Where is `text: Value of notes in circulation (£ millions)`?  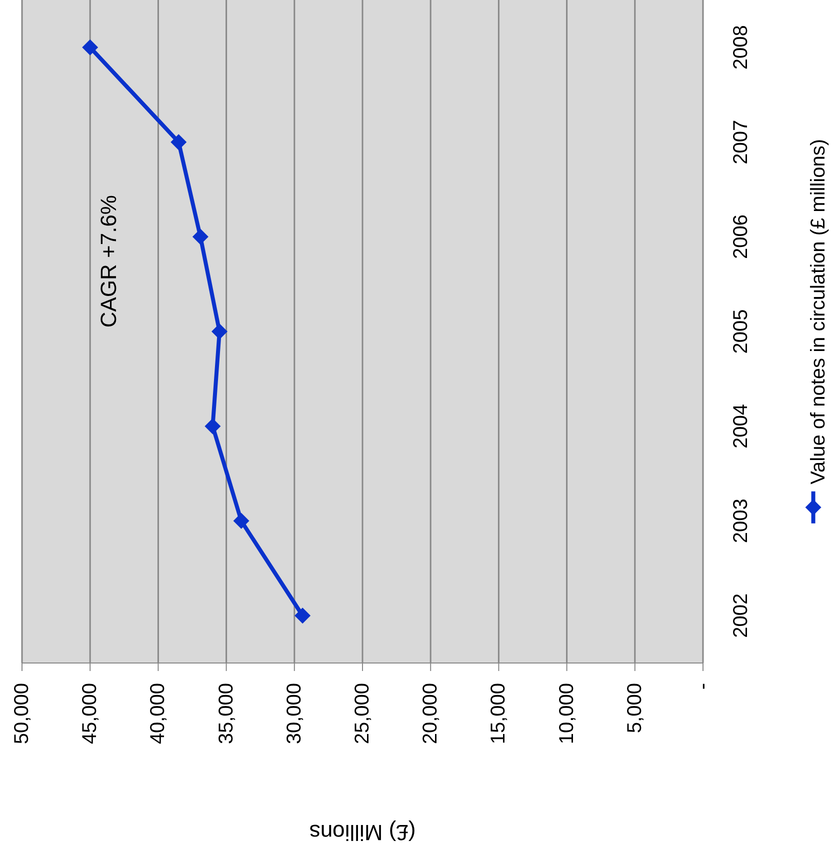
text: Value of notes in circulation (£ millions) is located at coordinates (818, 311).